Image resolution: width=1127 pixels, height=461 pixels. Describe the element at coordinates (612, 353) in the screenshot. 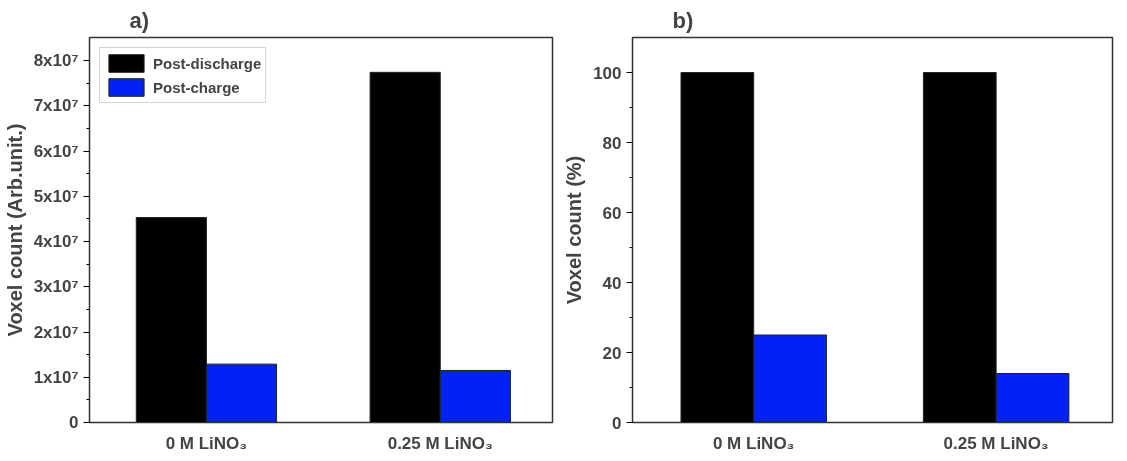

I see `y-tick-label: 20` at that location.